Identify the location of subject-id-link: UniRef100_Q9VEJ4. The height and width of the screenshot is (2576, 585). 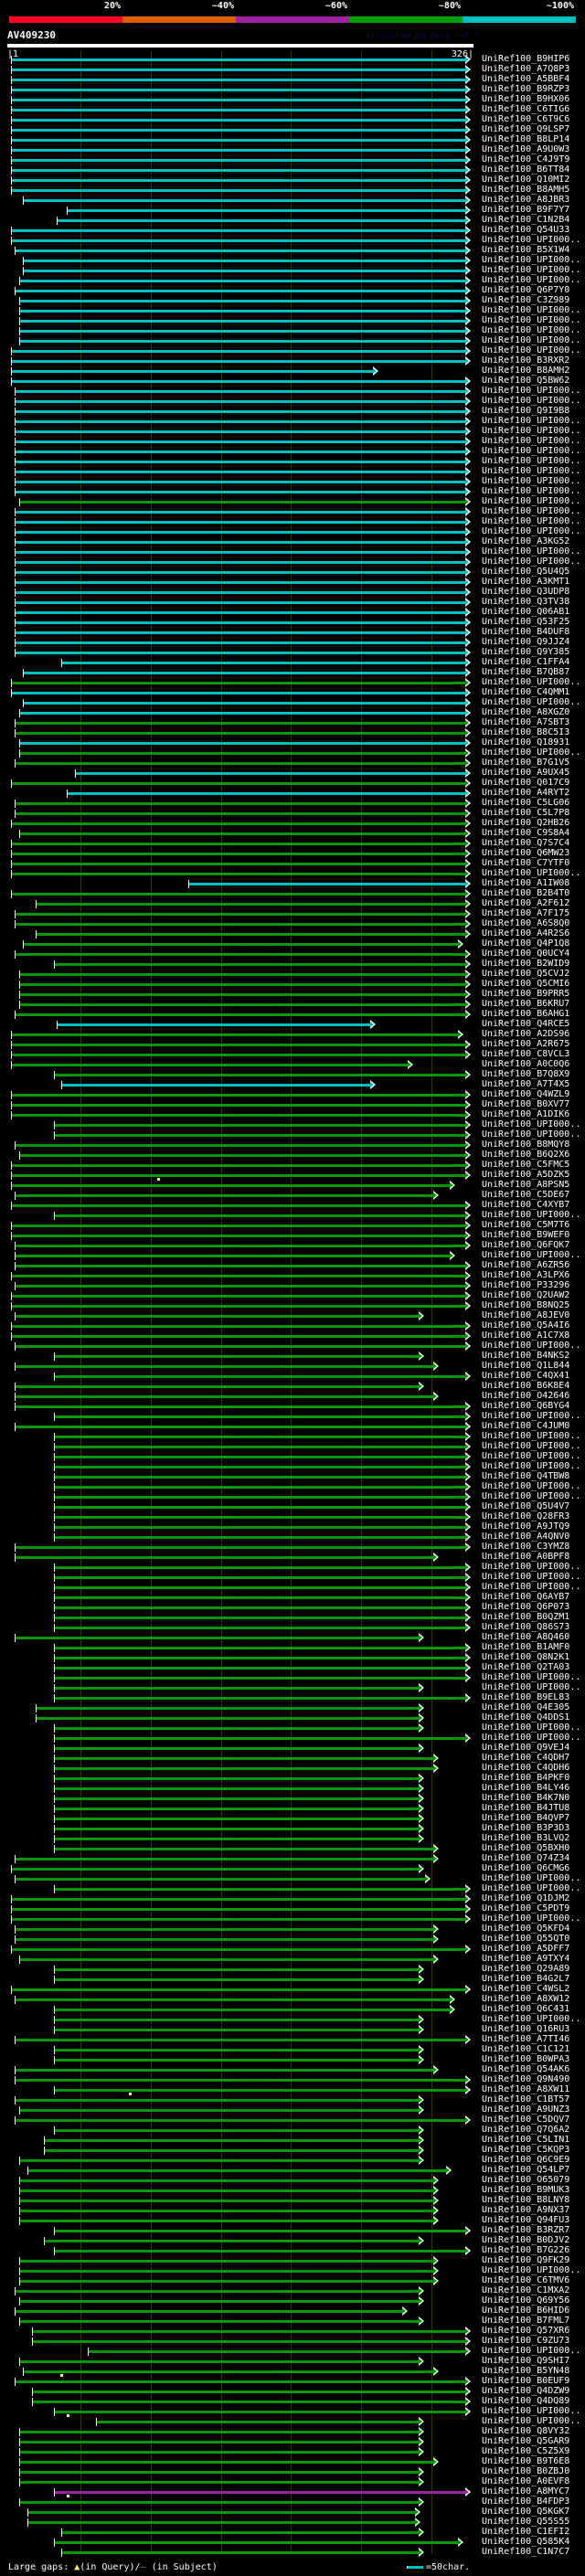
(526, 1748).